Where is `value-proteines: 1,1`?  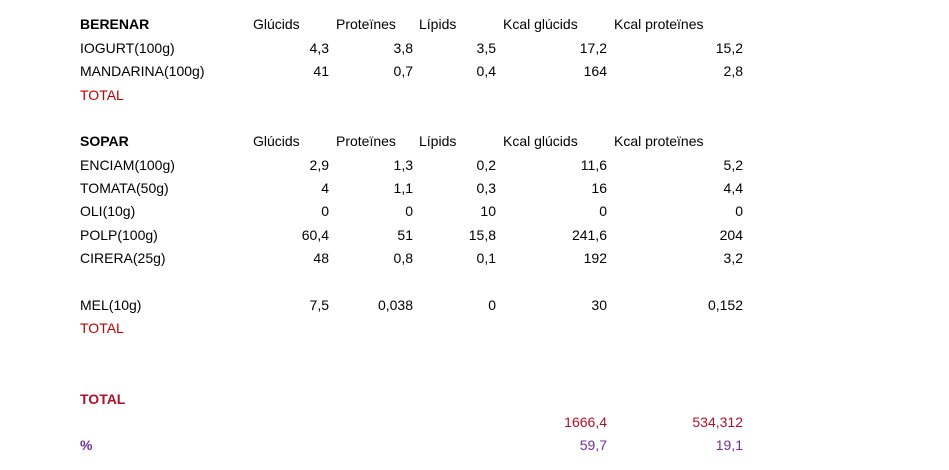 value-proteines: 1,1 is located at coordinates (403, 188).